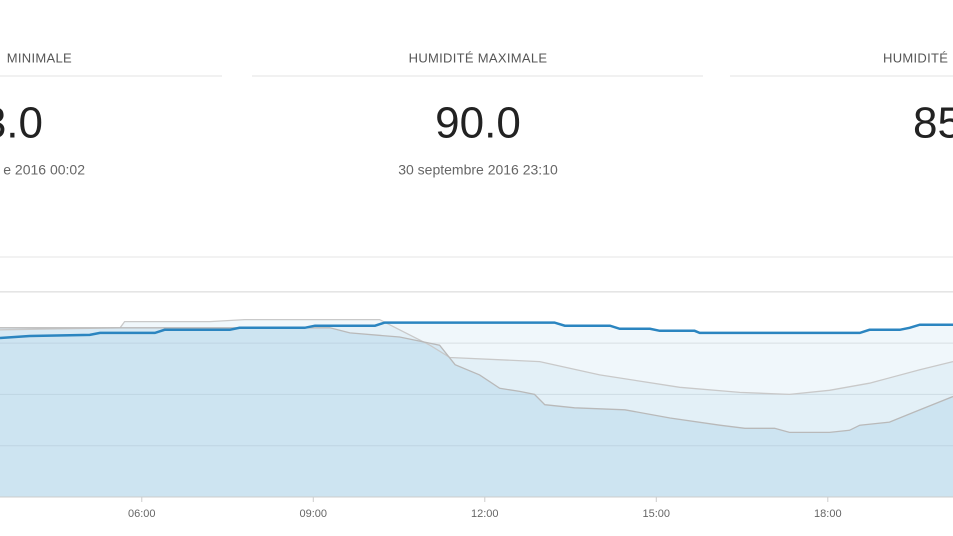 The width and height of the screenshot is (953, 536). I want to click on x-tick-label: 09:00, so click(314, 514).